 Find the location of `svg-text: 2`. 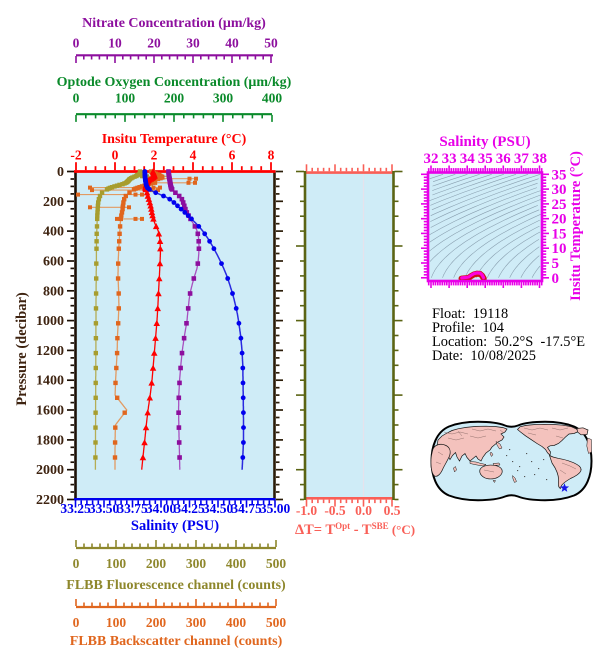

svg-text: 2 is located at coordinates (154, 155).